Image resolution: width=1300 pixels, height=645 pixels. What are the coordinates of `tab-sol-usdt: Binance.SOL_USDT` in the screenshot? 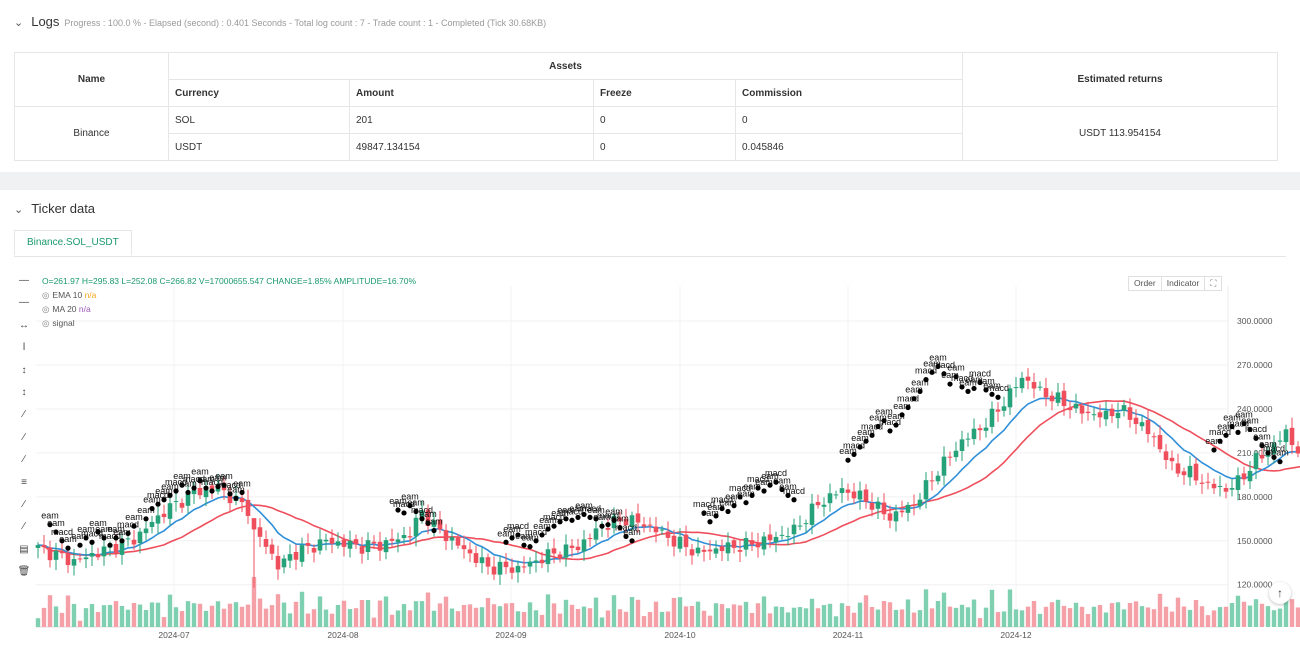 It's located at (73, 243).